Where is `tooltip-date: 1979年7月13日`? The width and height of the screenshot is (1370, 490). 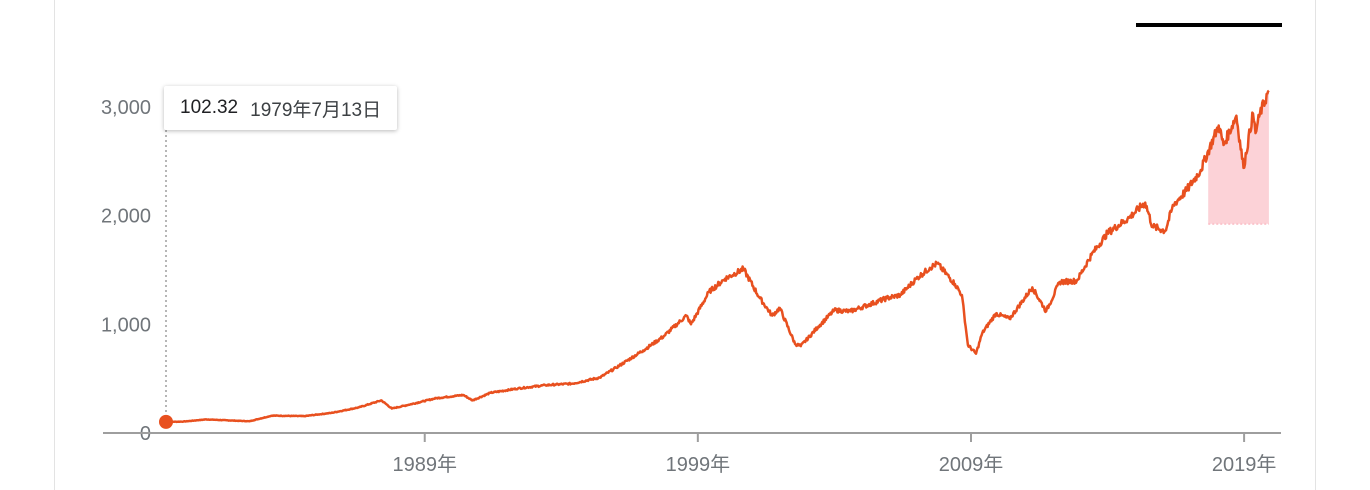 tooltip-date: 1979年7月13日 is located at coordinates (316, 110).